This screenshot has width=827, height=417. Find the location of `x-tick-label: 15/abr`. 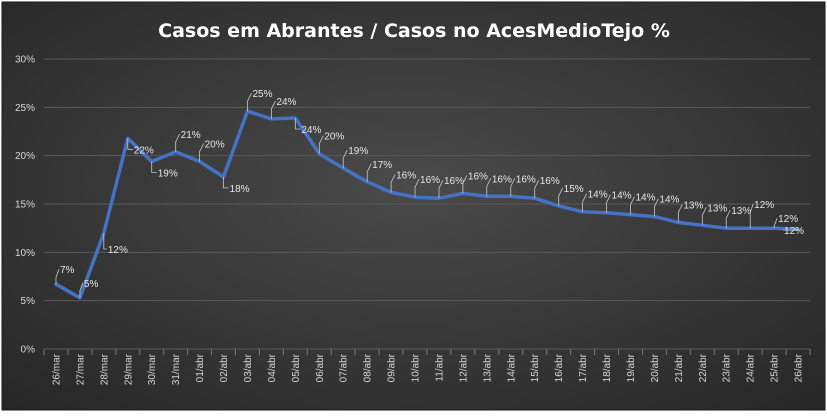

x-tick-label: 15/abr is located at coordinates (535, 367).